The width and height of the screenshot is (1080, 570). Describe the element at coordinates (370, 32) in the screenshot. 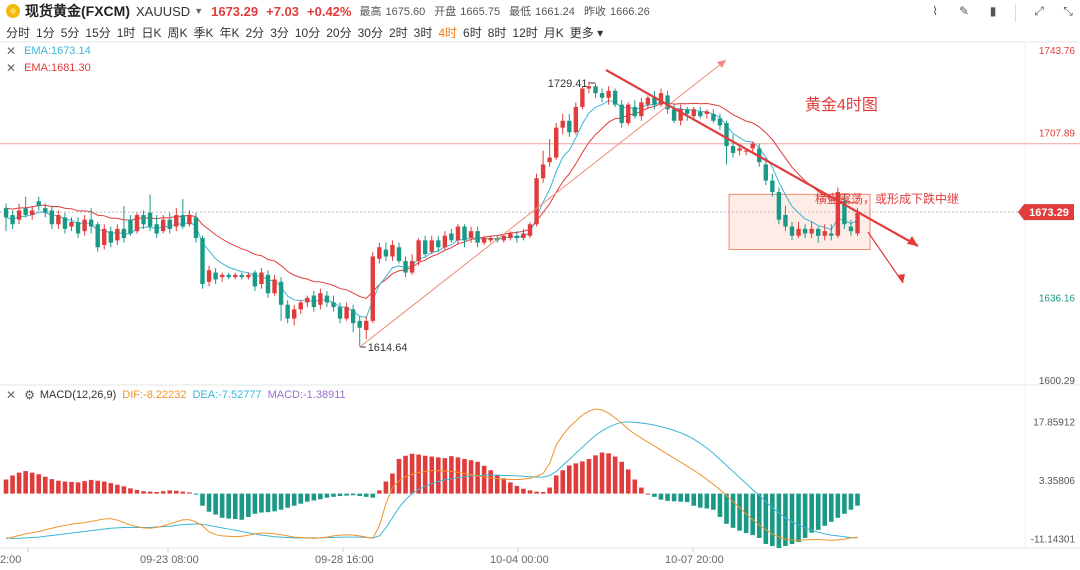

I see `period-tab: 30分` at that location.